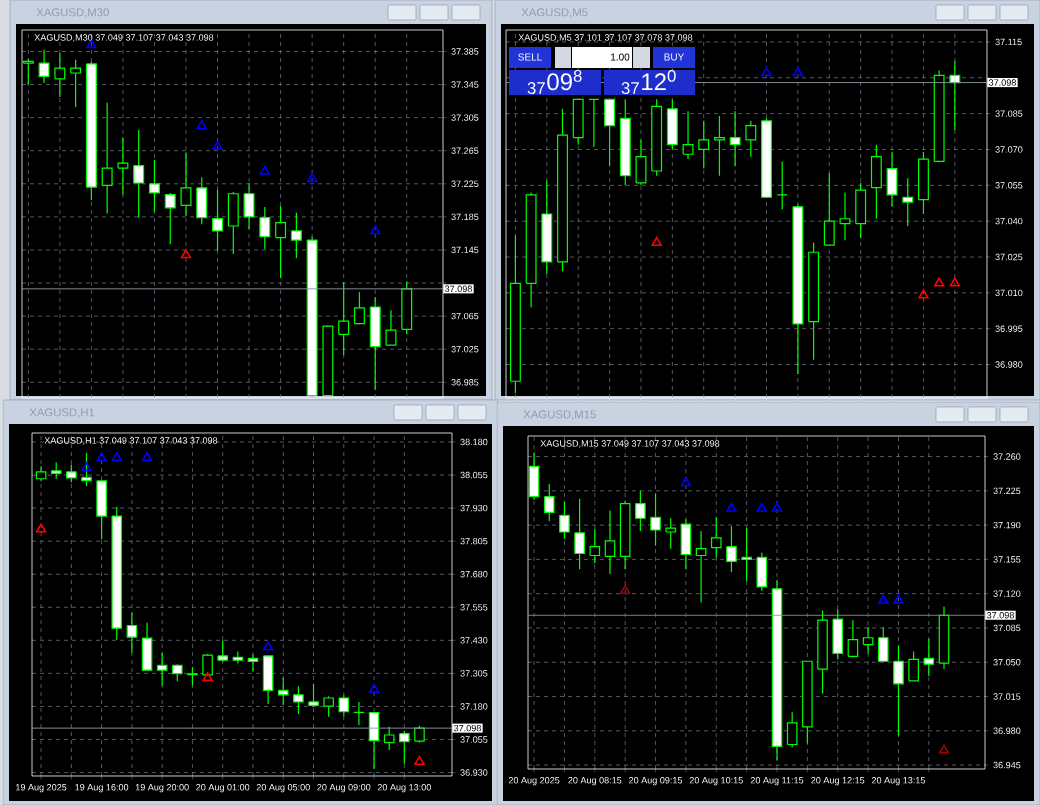 The width and height of the screenshot is (1040, 805). What do you see at coordinates (124, 38) in the screenshot?
I see `chart-subtitle: XAGUSD,M30 37.049 37.107 37.043 37.098` at bounding box center [124, 38].